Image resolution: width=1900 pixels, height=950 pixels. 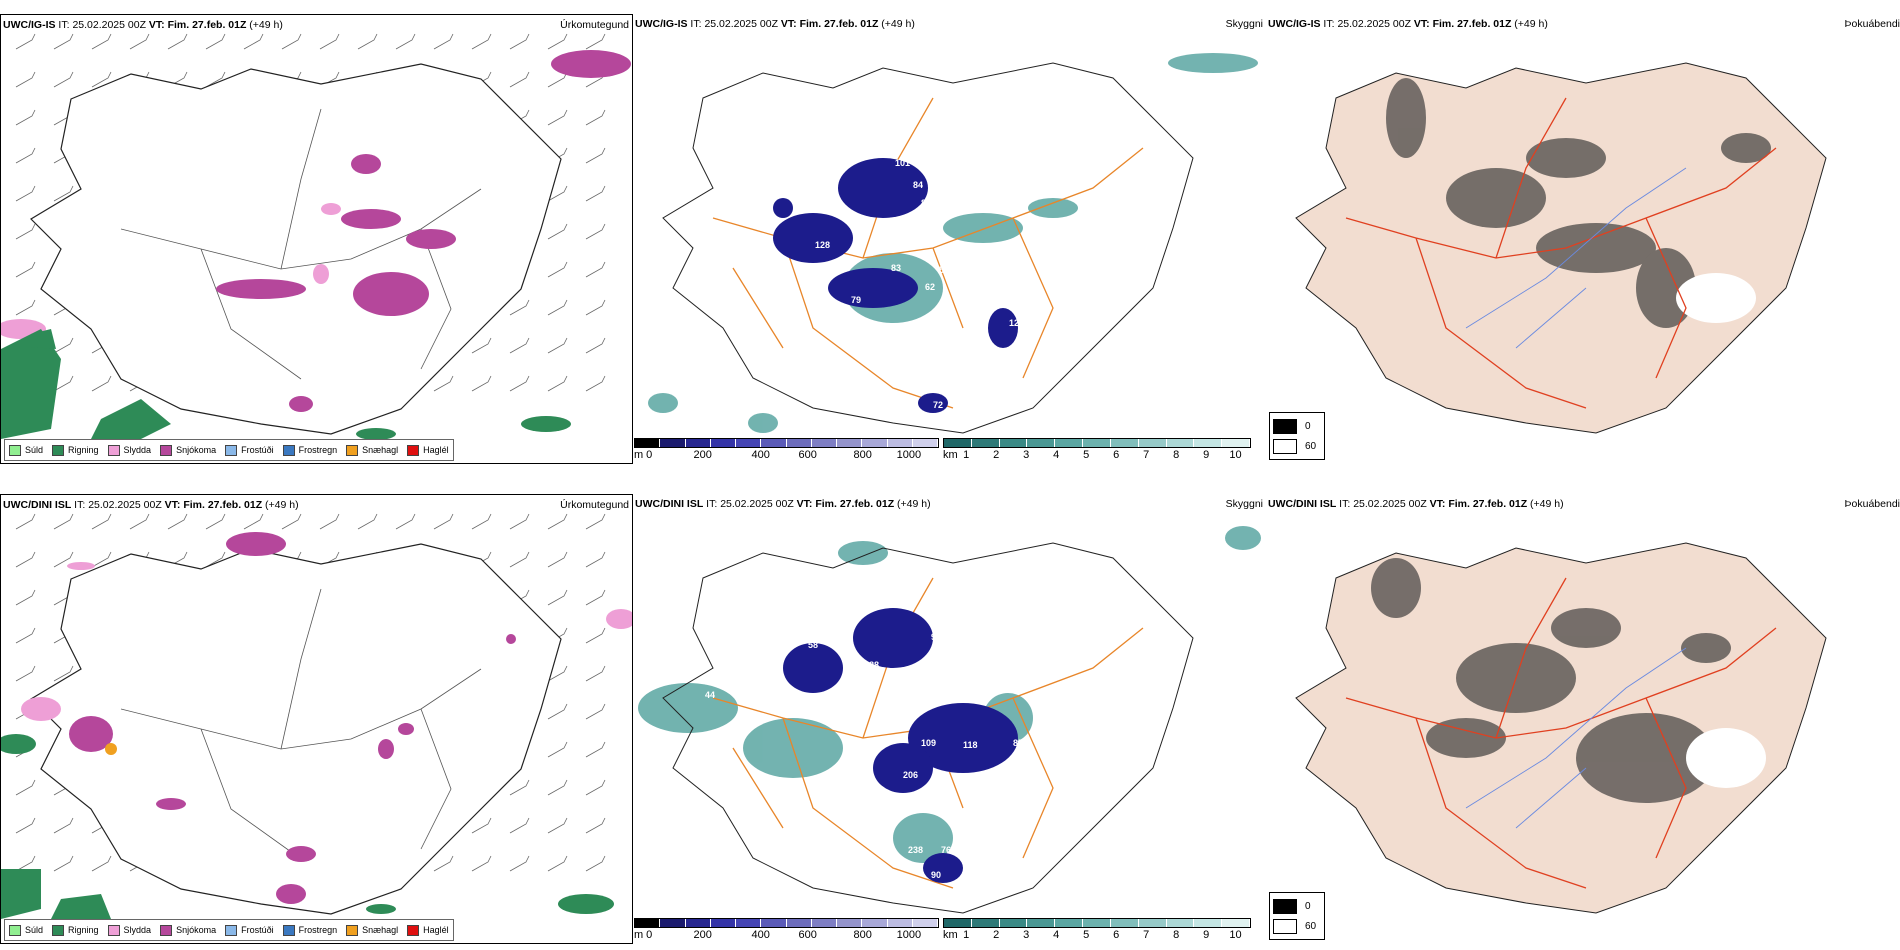 I want to click on legend-item: Snjókoma, so click(x=188, y=930).